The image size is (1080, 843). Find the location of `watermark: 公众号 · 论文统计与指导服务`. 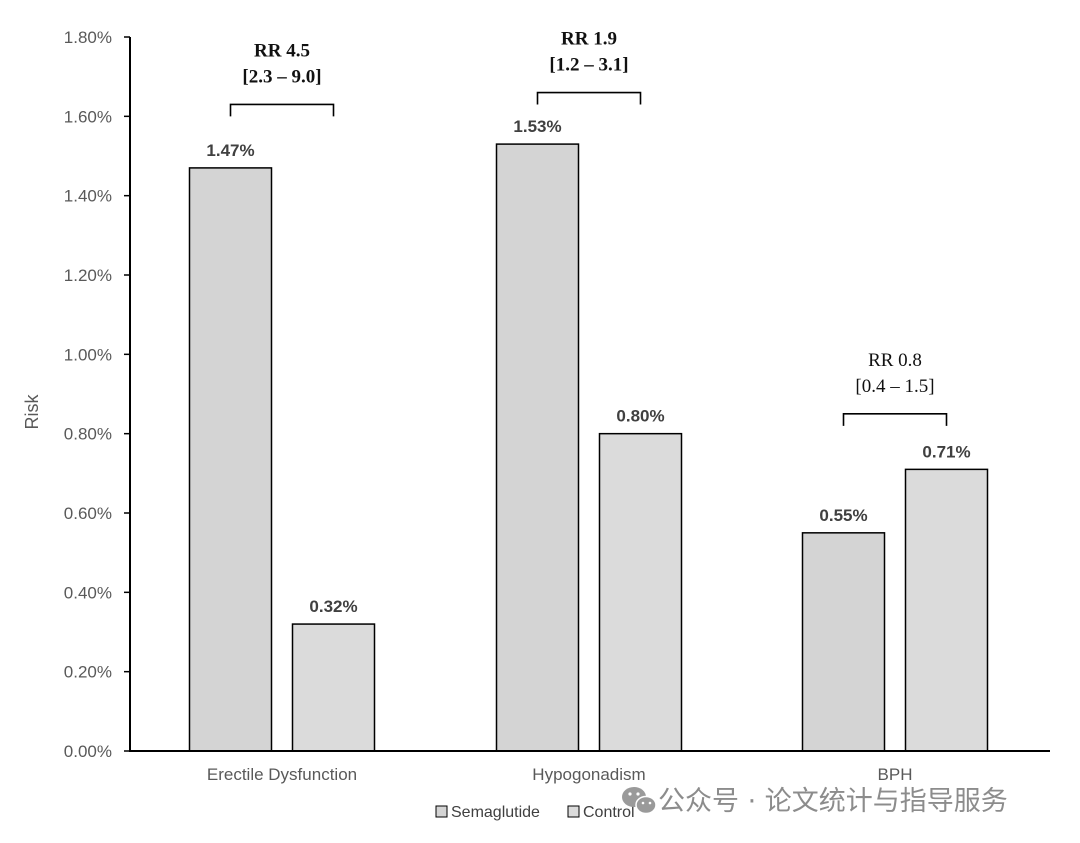

watermark: 公众号 · 论文统计与指导服务 is located at coordinates (815, 801).